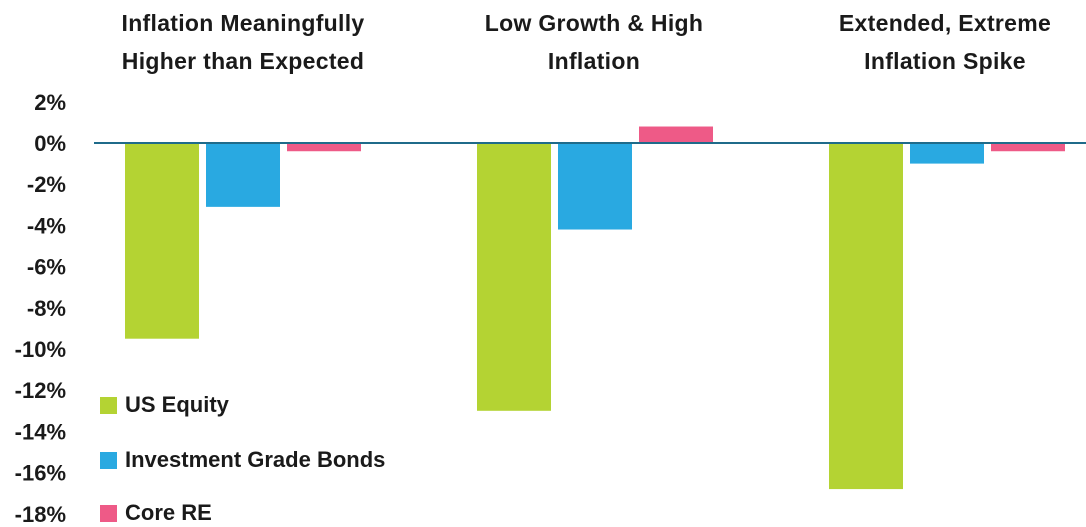 Image resolution: width=1086 pixels, height=527 pixels. Describe the element at coordinates (40, 473) in the screenshot. I see `y-tick-label: -16%` at that location.